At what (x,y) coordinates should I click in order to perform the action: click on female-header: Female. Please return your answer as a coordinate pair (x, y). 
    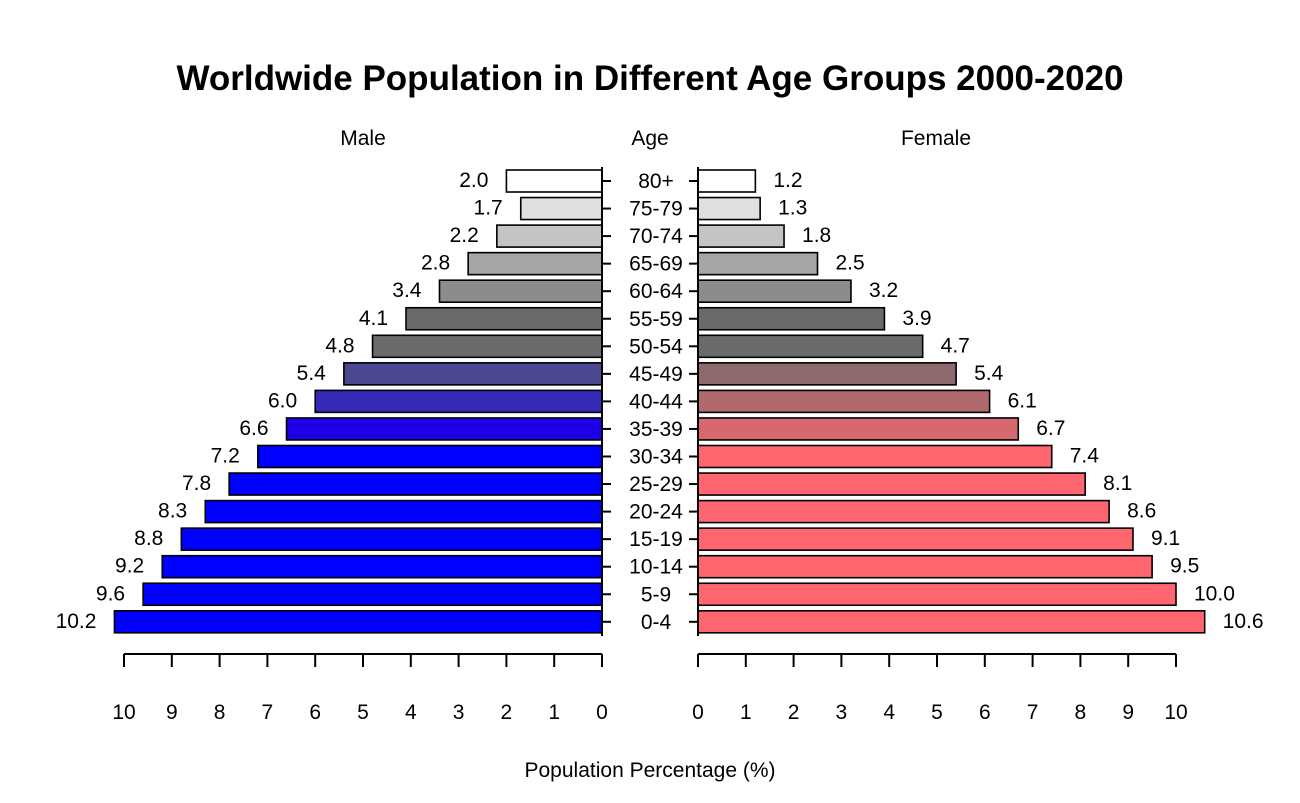
    Looking at the image, I should click on (936, 138).